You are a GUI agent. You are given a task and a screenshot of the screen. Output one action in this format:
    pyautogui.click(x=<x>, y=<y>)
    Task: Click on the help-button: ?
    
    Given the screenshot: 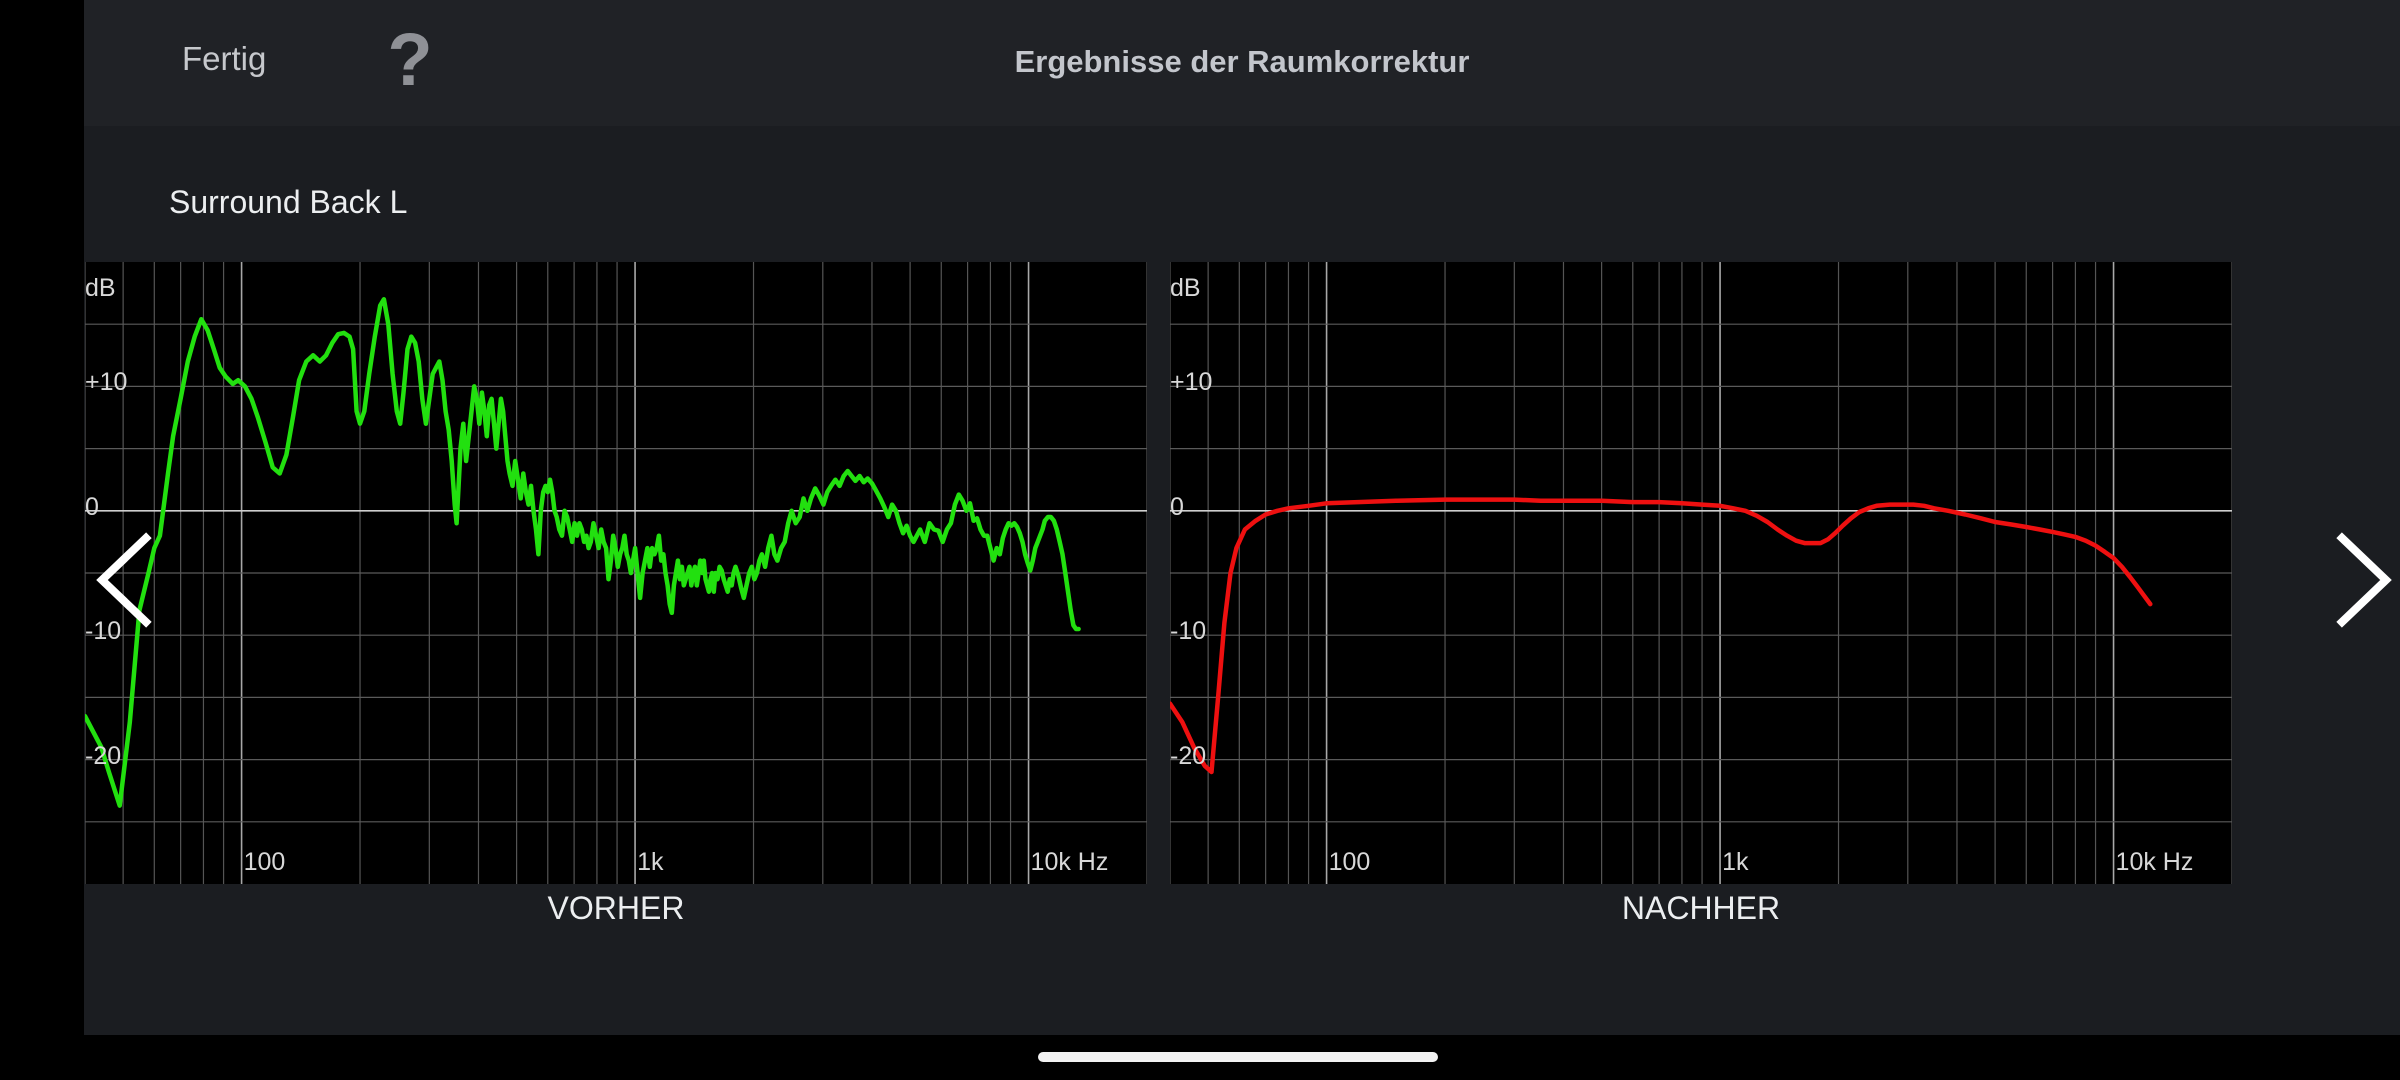 What is the action you would take?
    pyautogui.click(x=410, y=59)
    